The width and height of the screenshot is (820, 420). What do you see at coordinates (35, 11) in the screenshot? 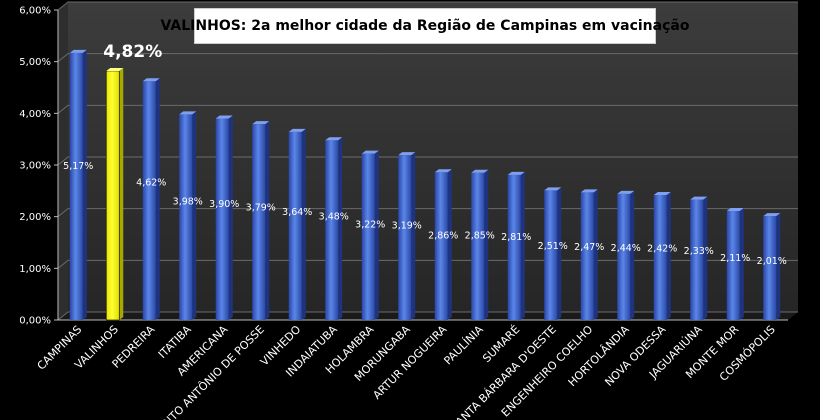
I see `y-tick-label: 6,00%` at bounding box center [35, 11].